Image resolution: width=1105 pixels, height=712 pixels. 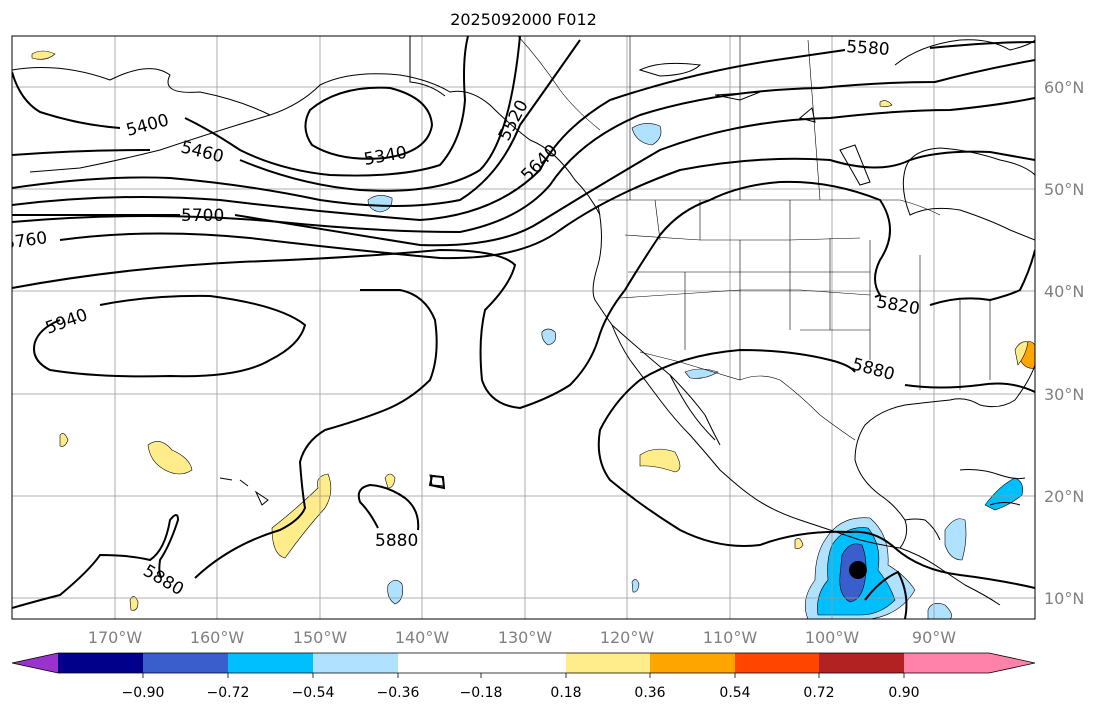 What do you see at coordinates (380, 204) in the screenshot?
I see `anomaly-blue-pacific-north` at bounding box center [380, 204].